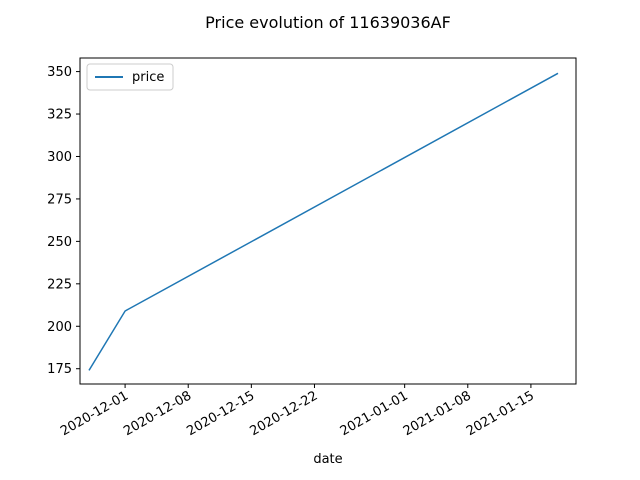  What do you see at coordinates (59, 157) in the screenshot?
I see `y-tick-label: 300` at bounding box center [59, 157].